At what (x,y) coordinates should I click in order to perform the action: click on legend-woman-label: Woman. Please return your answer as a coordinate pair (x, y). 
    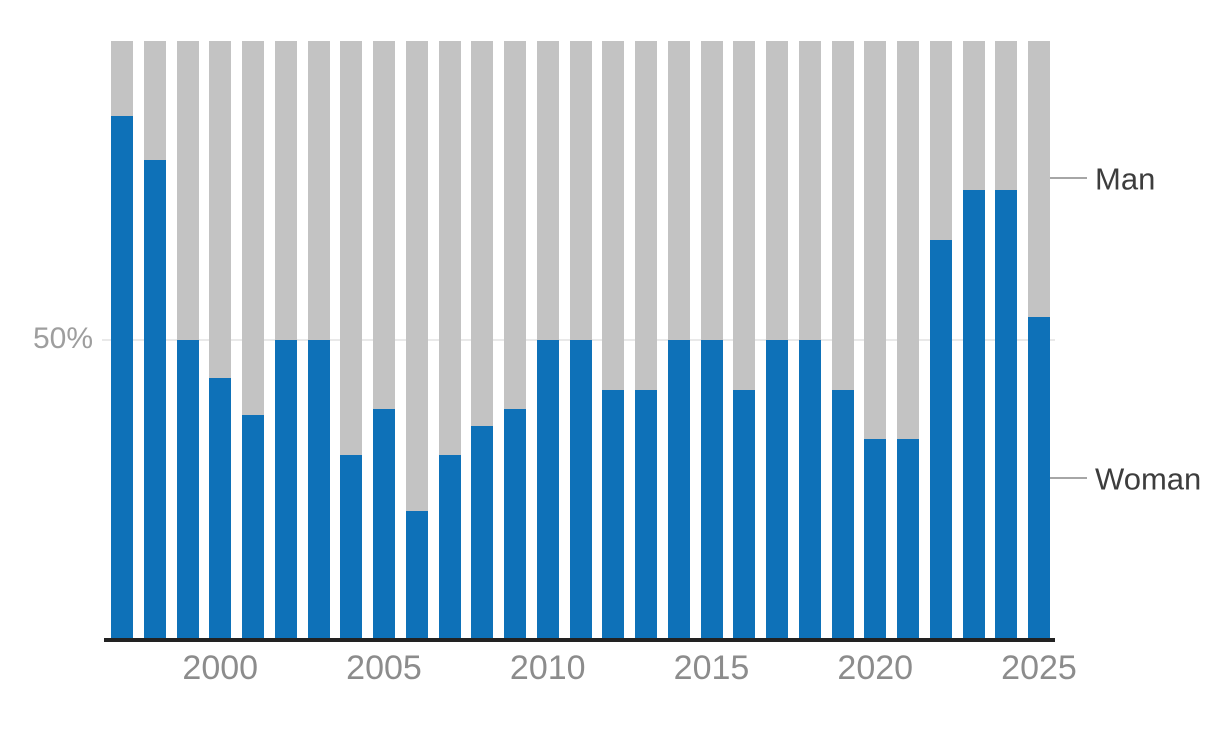
    Looking at the image, I should click on (1148, 479).